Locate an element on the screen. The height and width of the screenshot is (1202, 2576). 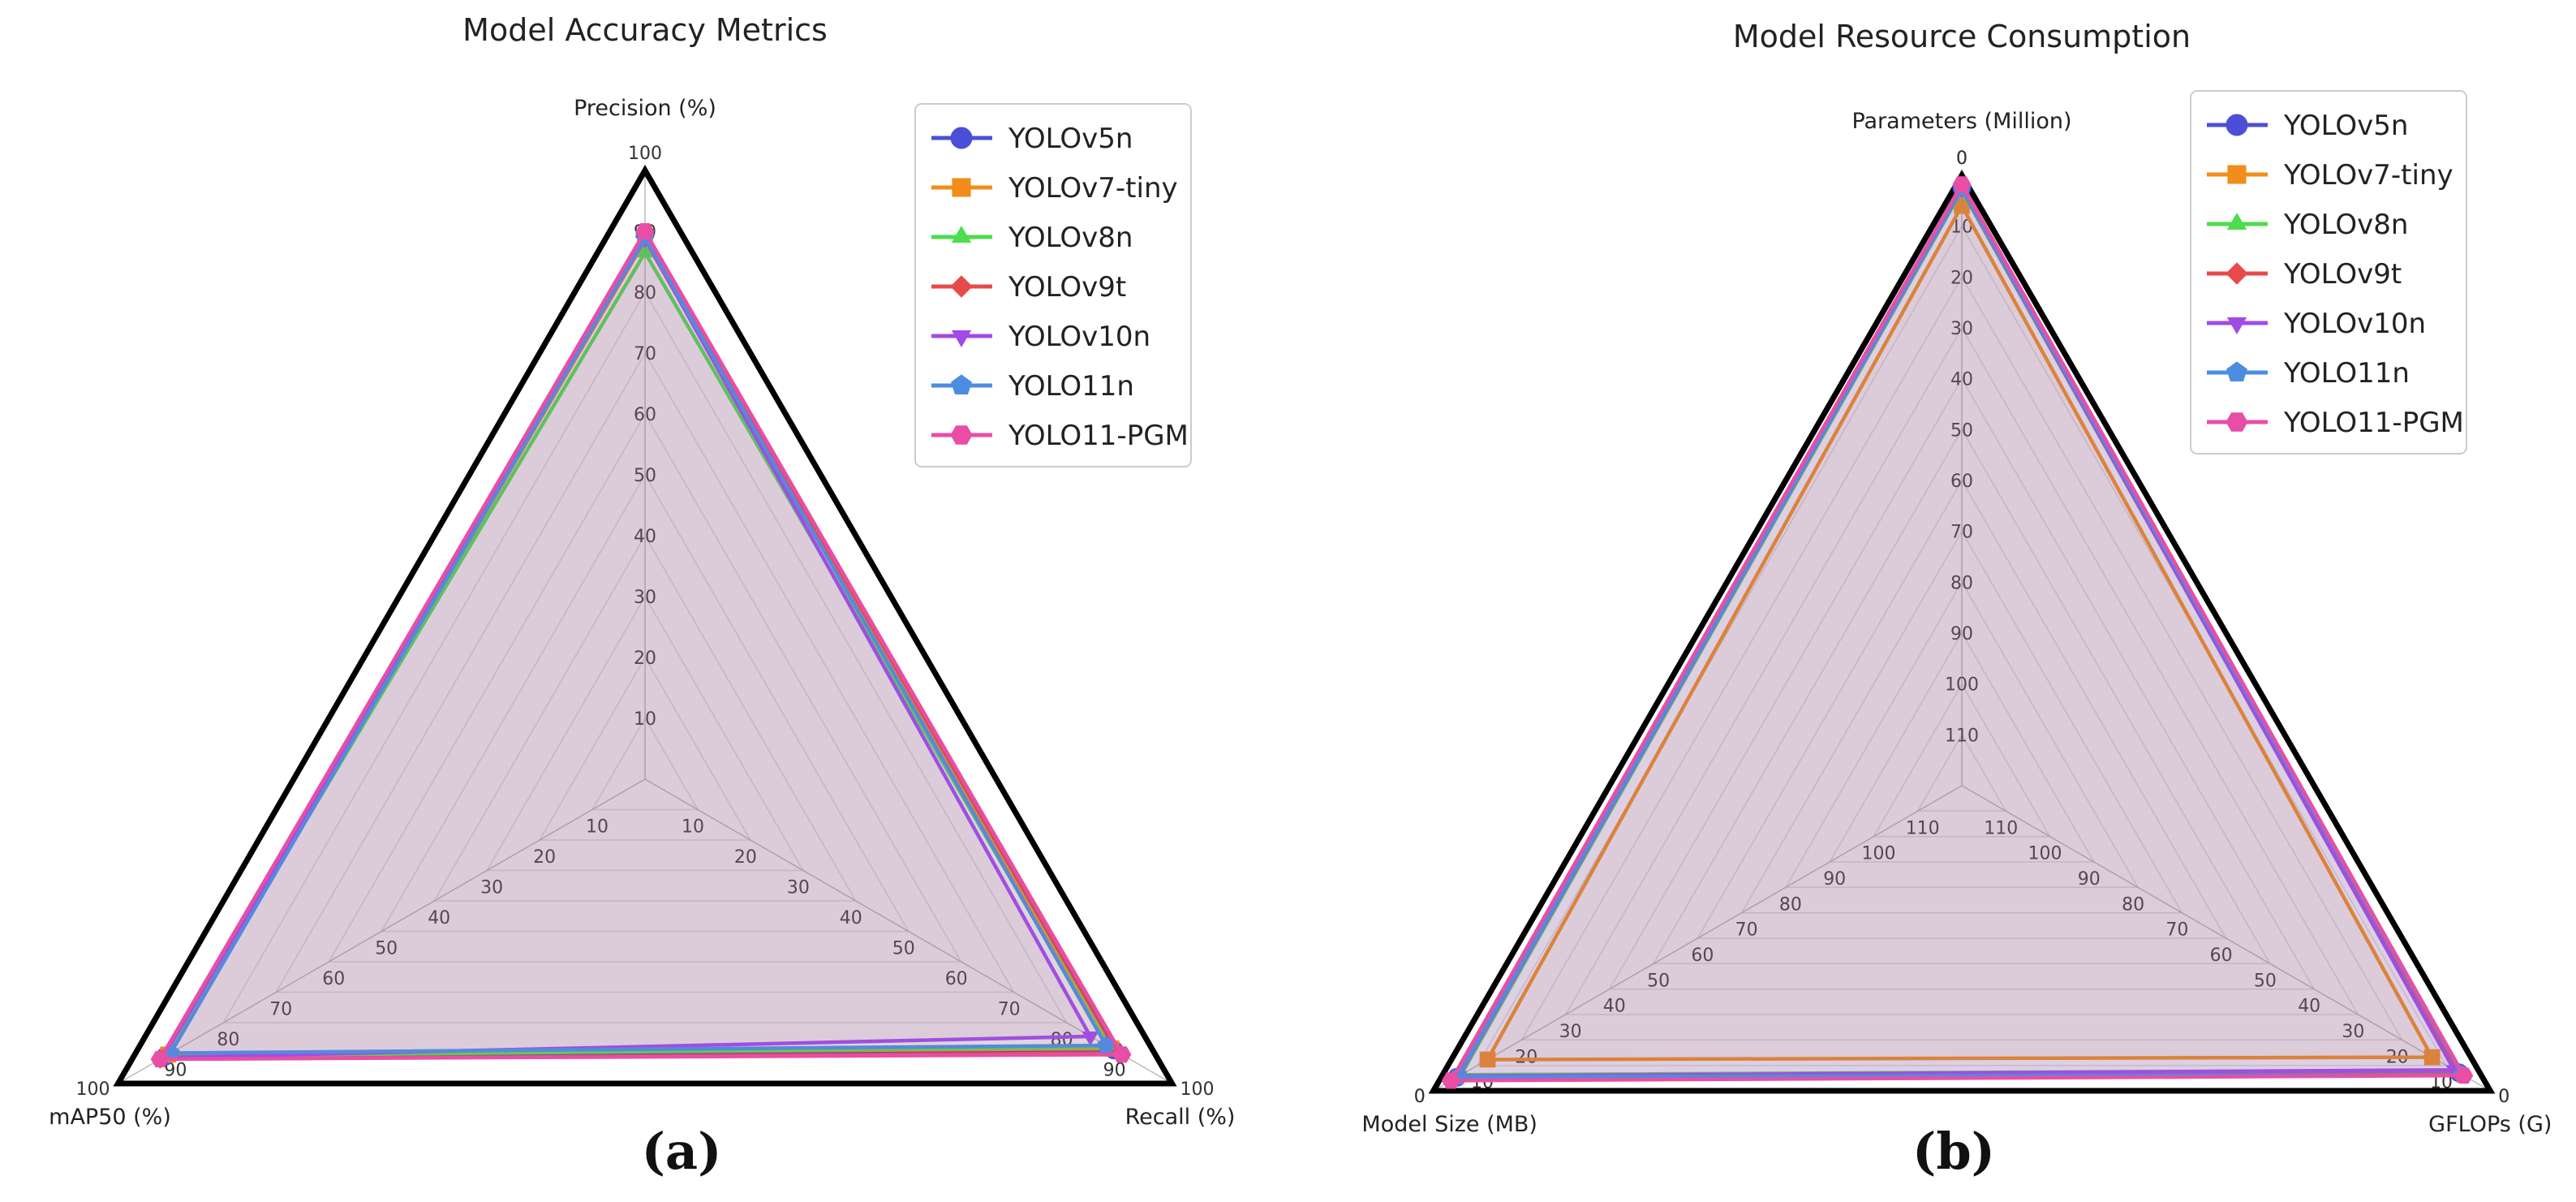
resource-legend-marker-yolo11-pgm is located at coordinates (2237, 422).